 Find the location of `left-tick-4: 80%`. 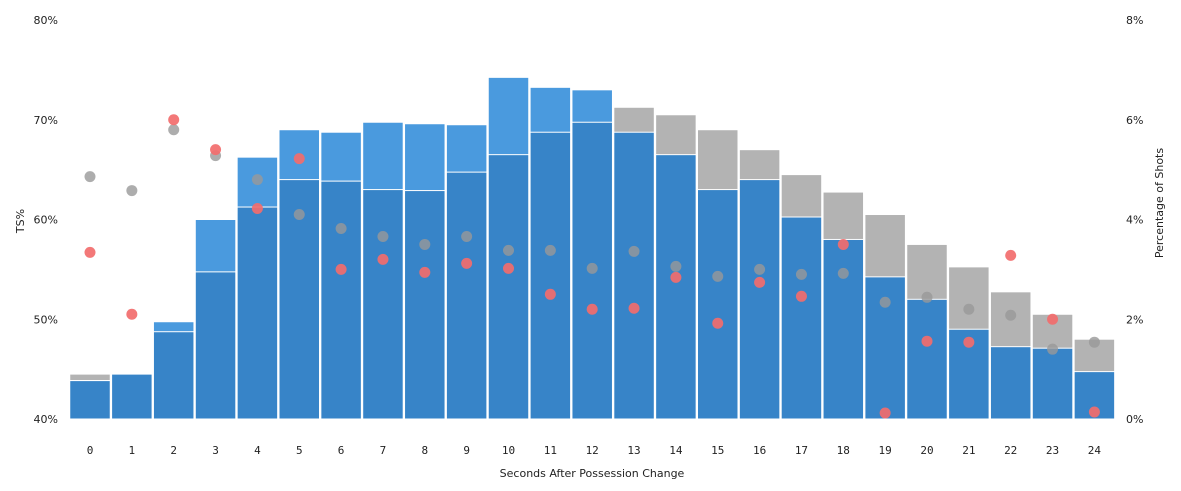

left-tick-4: 80% is located at coordinates (46, 20).